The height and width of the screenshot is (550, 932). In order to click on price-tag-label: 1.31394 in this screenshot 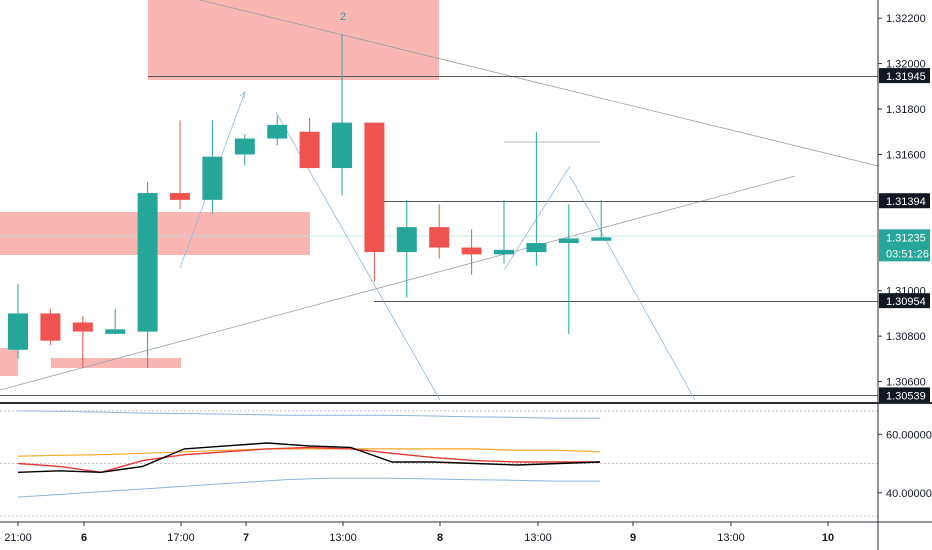, I will do `click(906, 202)`.